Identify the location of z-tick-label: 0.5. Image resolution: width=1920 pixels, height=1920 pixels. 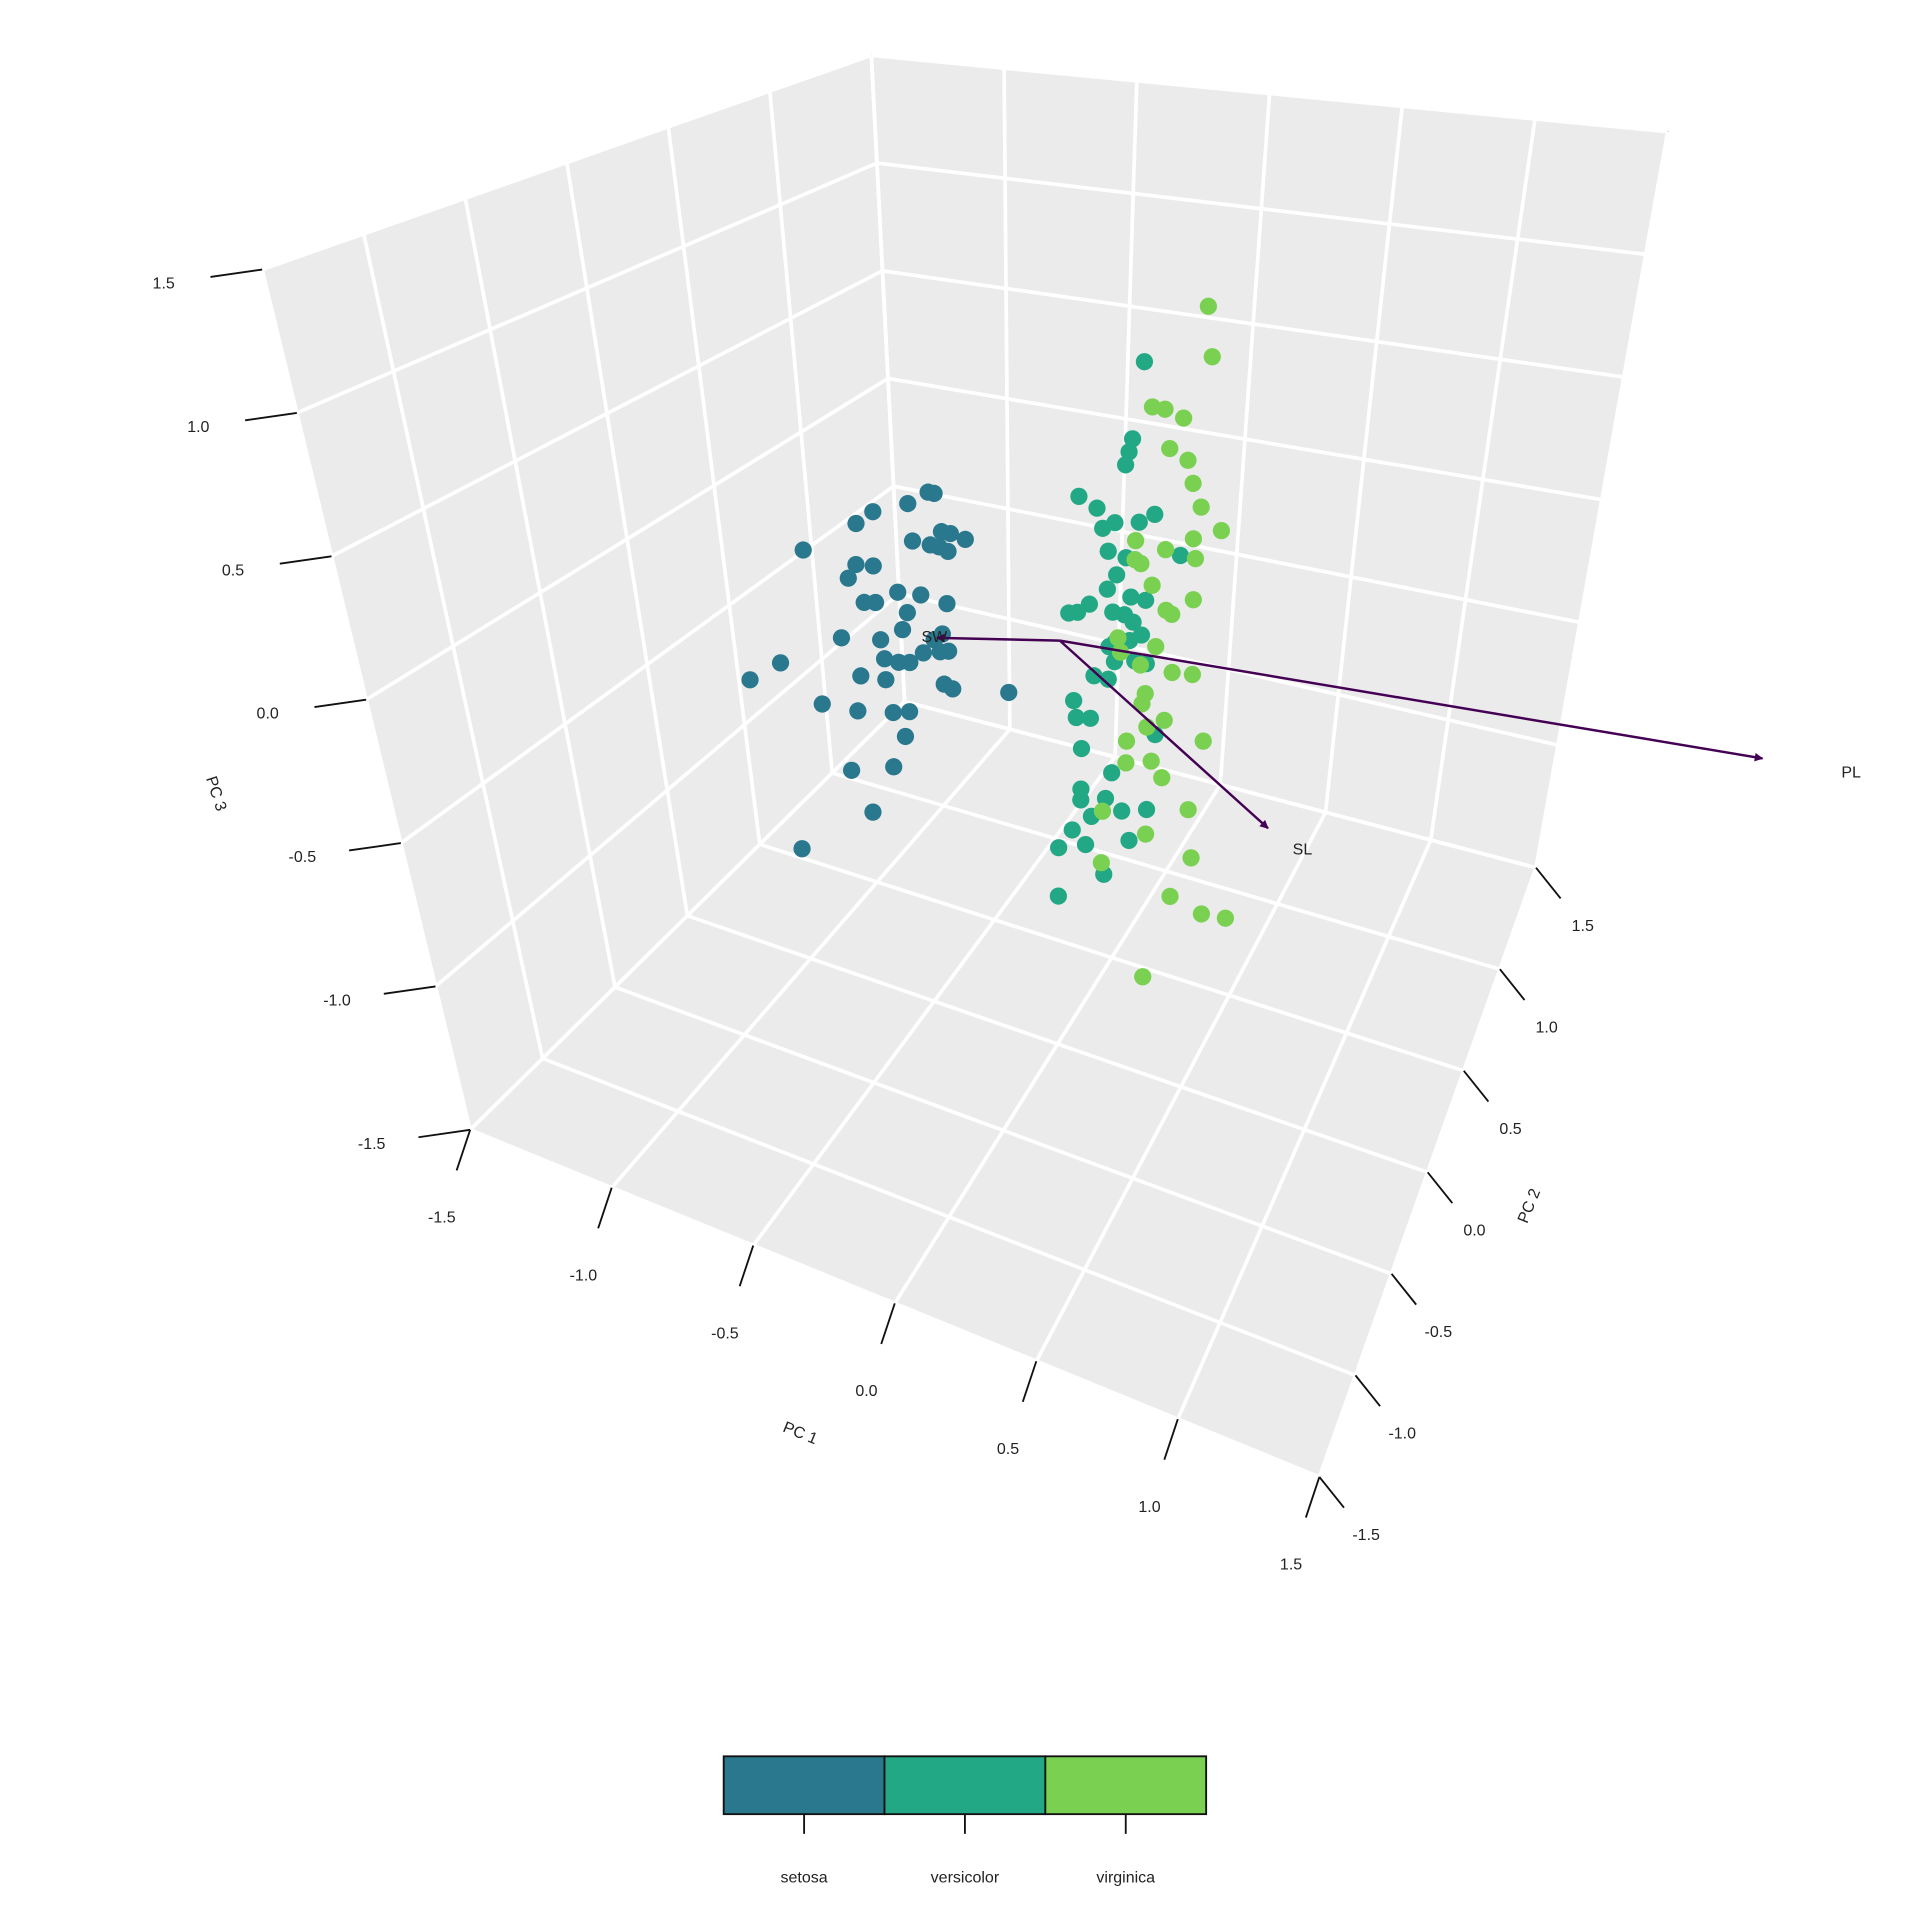
(233, 570).